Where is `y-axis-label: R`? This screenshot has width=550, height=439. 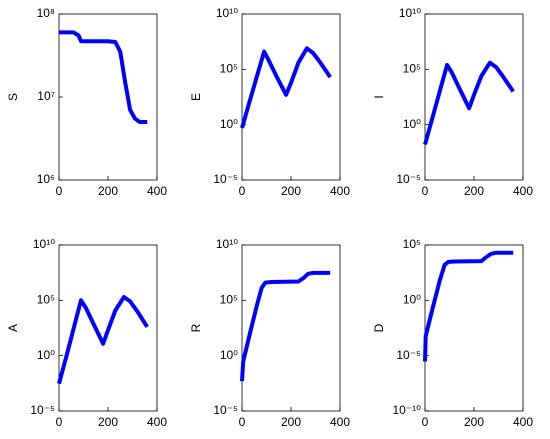
y-axis-label: R is located at coordinates (196, 327).